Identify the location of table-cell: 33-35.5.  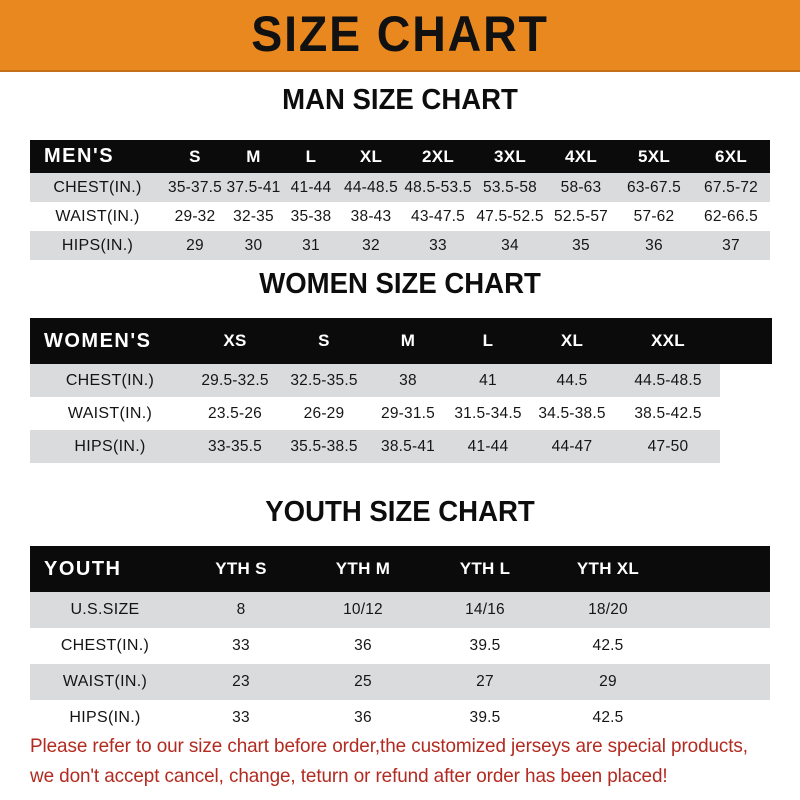
(235, 446).